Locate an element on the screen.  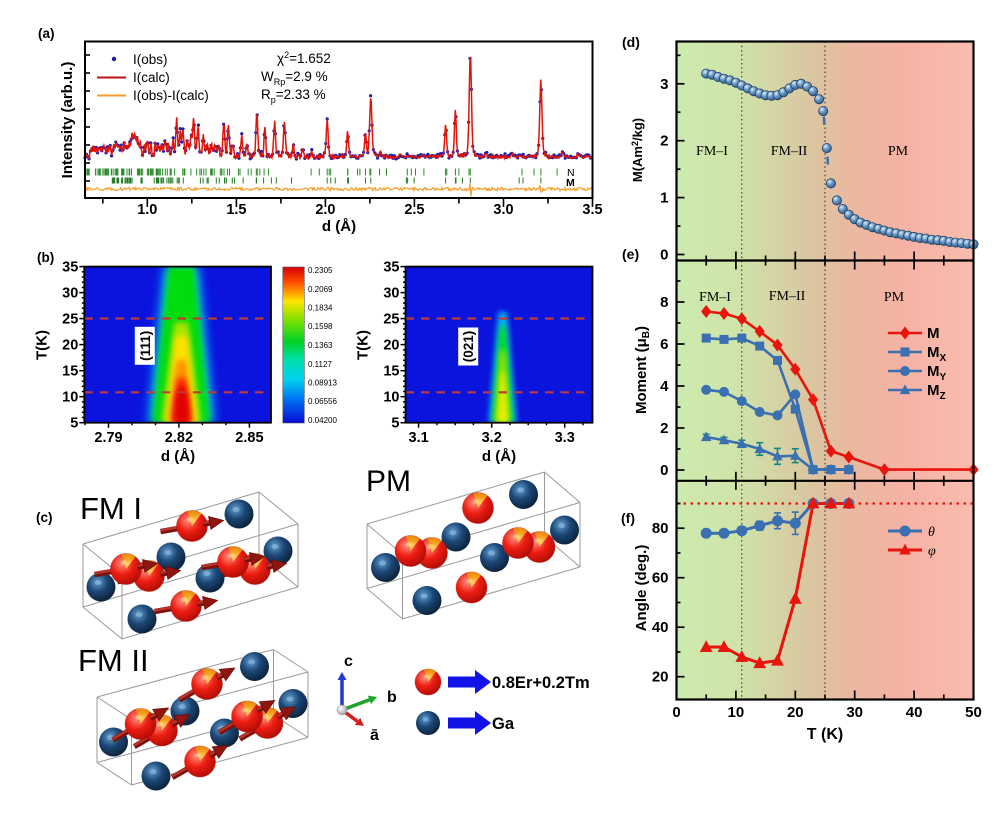
svg-text: 6 is located at coordinates (664, 344).